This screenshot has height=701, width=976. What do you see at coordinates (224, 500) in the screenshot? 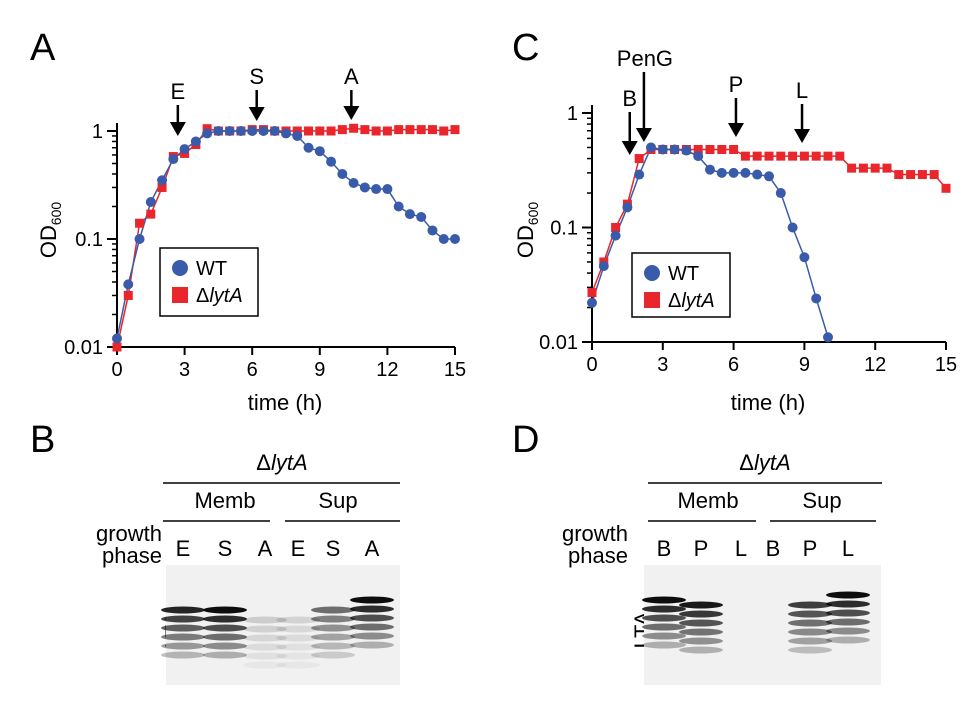
I see `blot-b-group-memb: Memb` at bounding box center [224, 500].